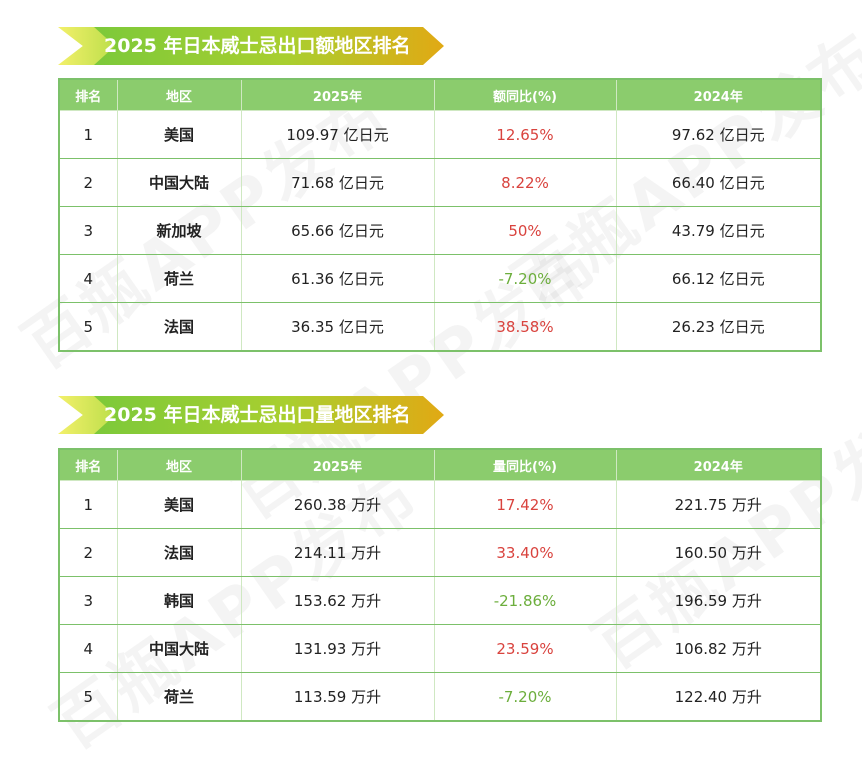  What do you see at coordinates (718, 327) in the screenshot?
I see `cell-2024: 26.23 亿日元` at bounding box center [718, 327].